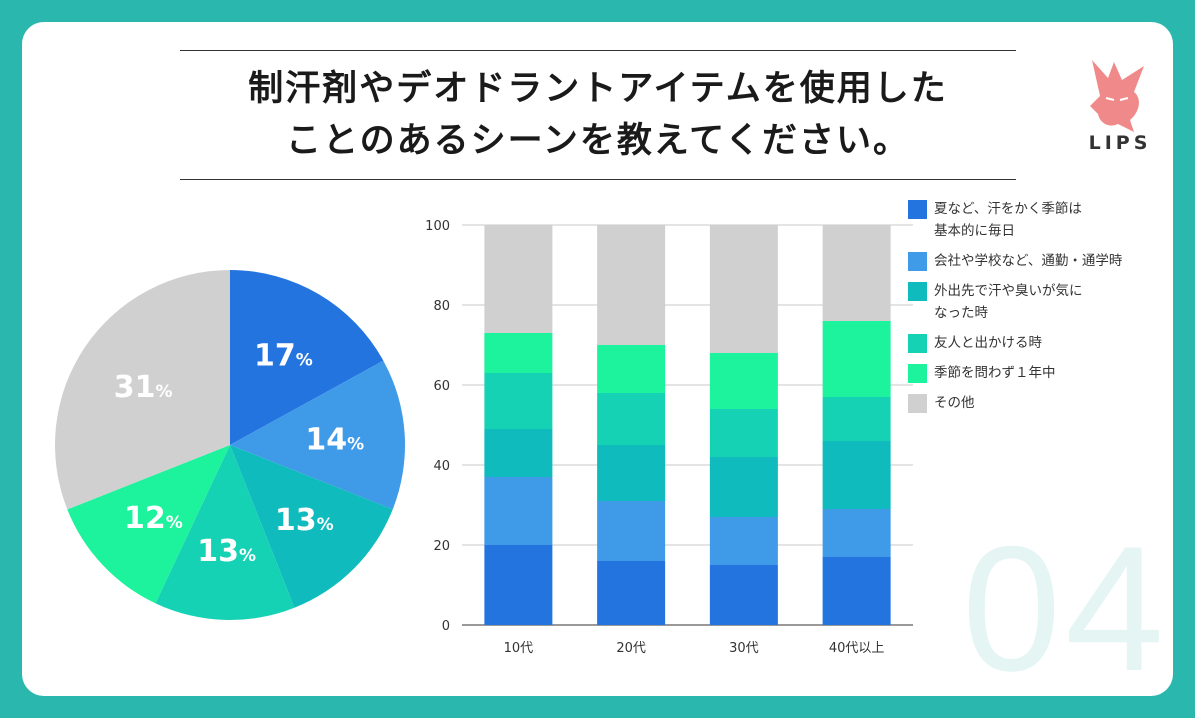 This screenshot has width=1195, height=718. Describe the element at coordinates (1008, 220) in the screenshot. I see `legend-label: 夏など、汗をかく季節は 基本的に毎日` at that location.